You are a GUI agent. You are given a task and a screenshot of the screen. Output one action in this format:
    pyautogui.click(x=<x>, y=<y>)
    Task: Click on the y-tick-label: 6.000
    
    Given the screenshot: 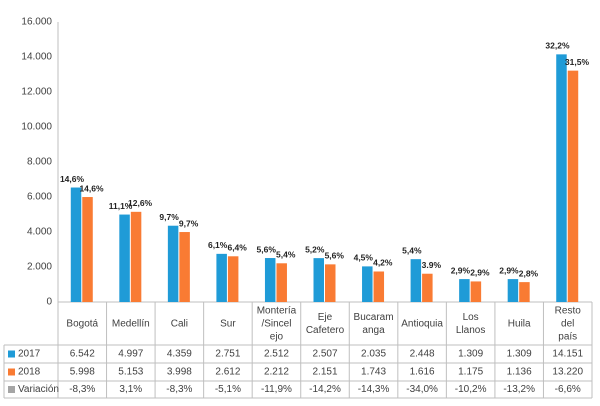 What is the action you would take?
    pyautogui.click(x=39, y=197)
    